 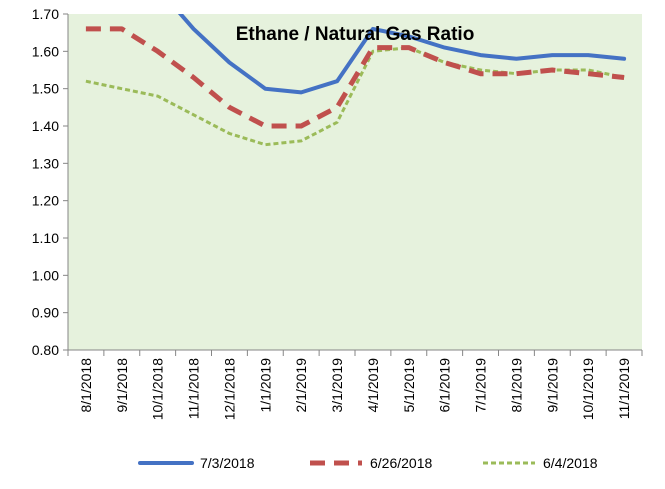 What do you see at coordinates (45, 350) in the screenshot?
I see `y-tick-label: 0.80` at bounding box center [45, 350].